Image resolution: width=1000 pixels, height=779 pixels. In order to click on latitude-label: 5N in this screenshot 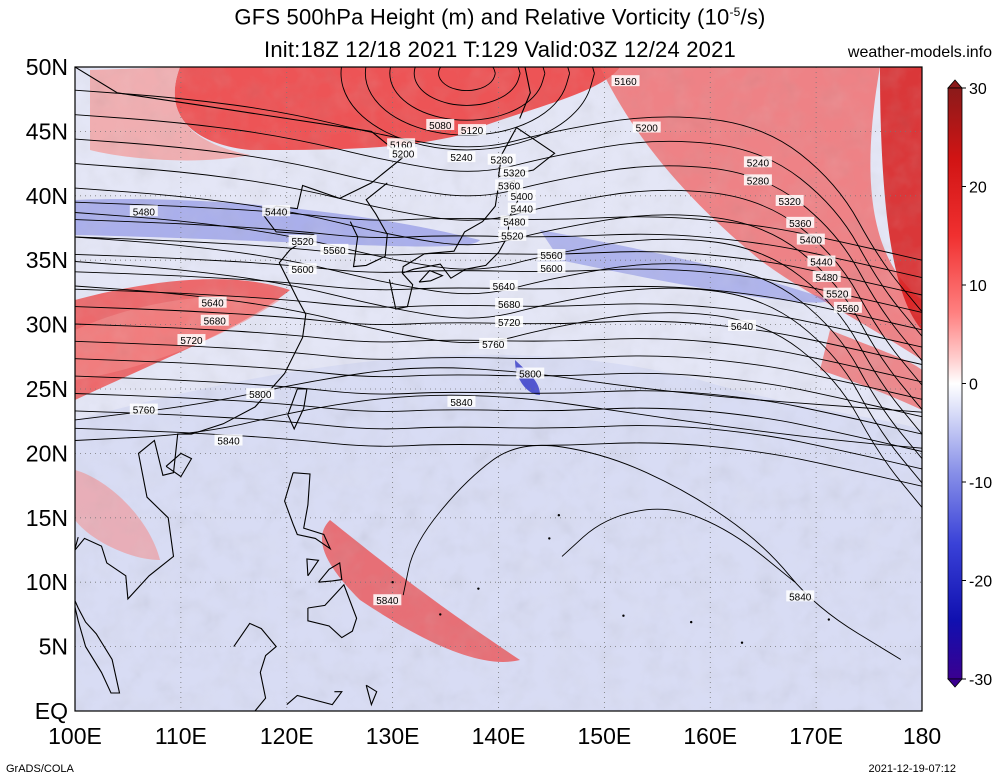, I will do `click(53, 647)`.